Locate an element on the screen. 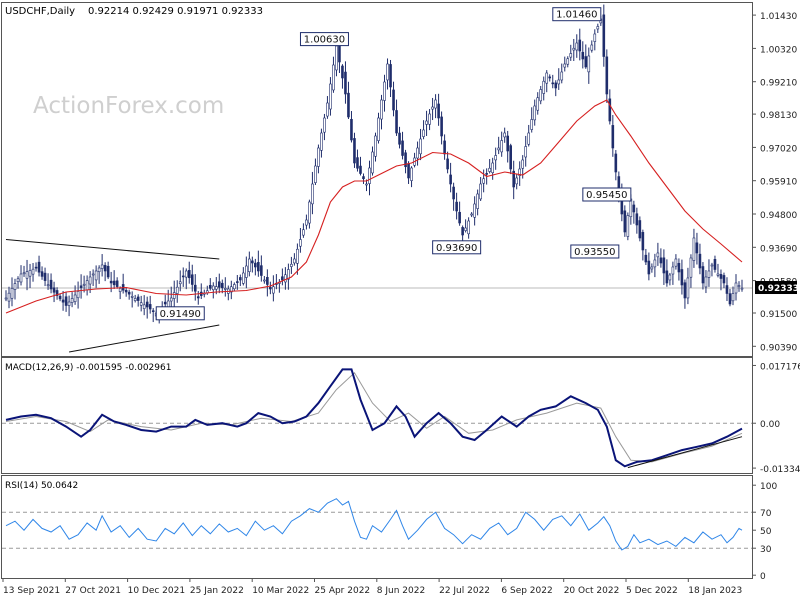  rsi-tick-label: 50 is located at coordinates (766, 532).